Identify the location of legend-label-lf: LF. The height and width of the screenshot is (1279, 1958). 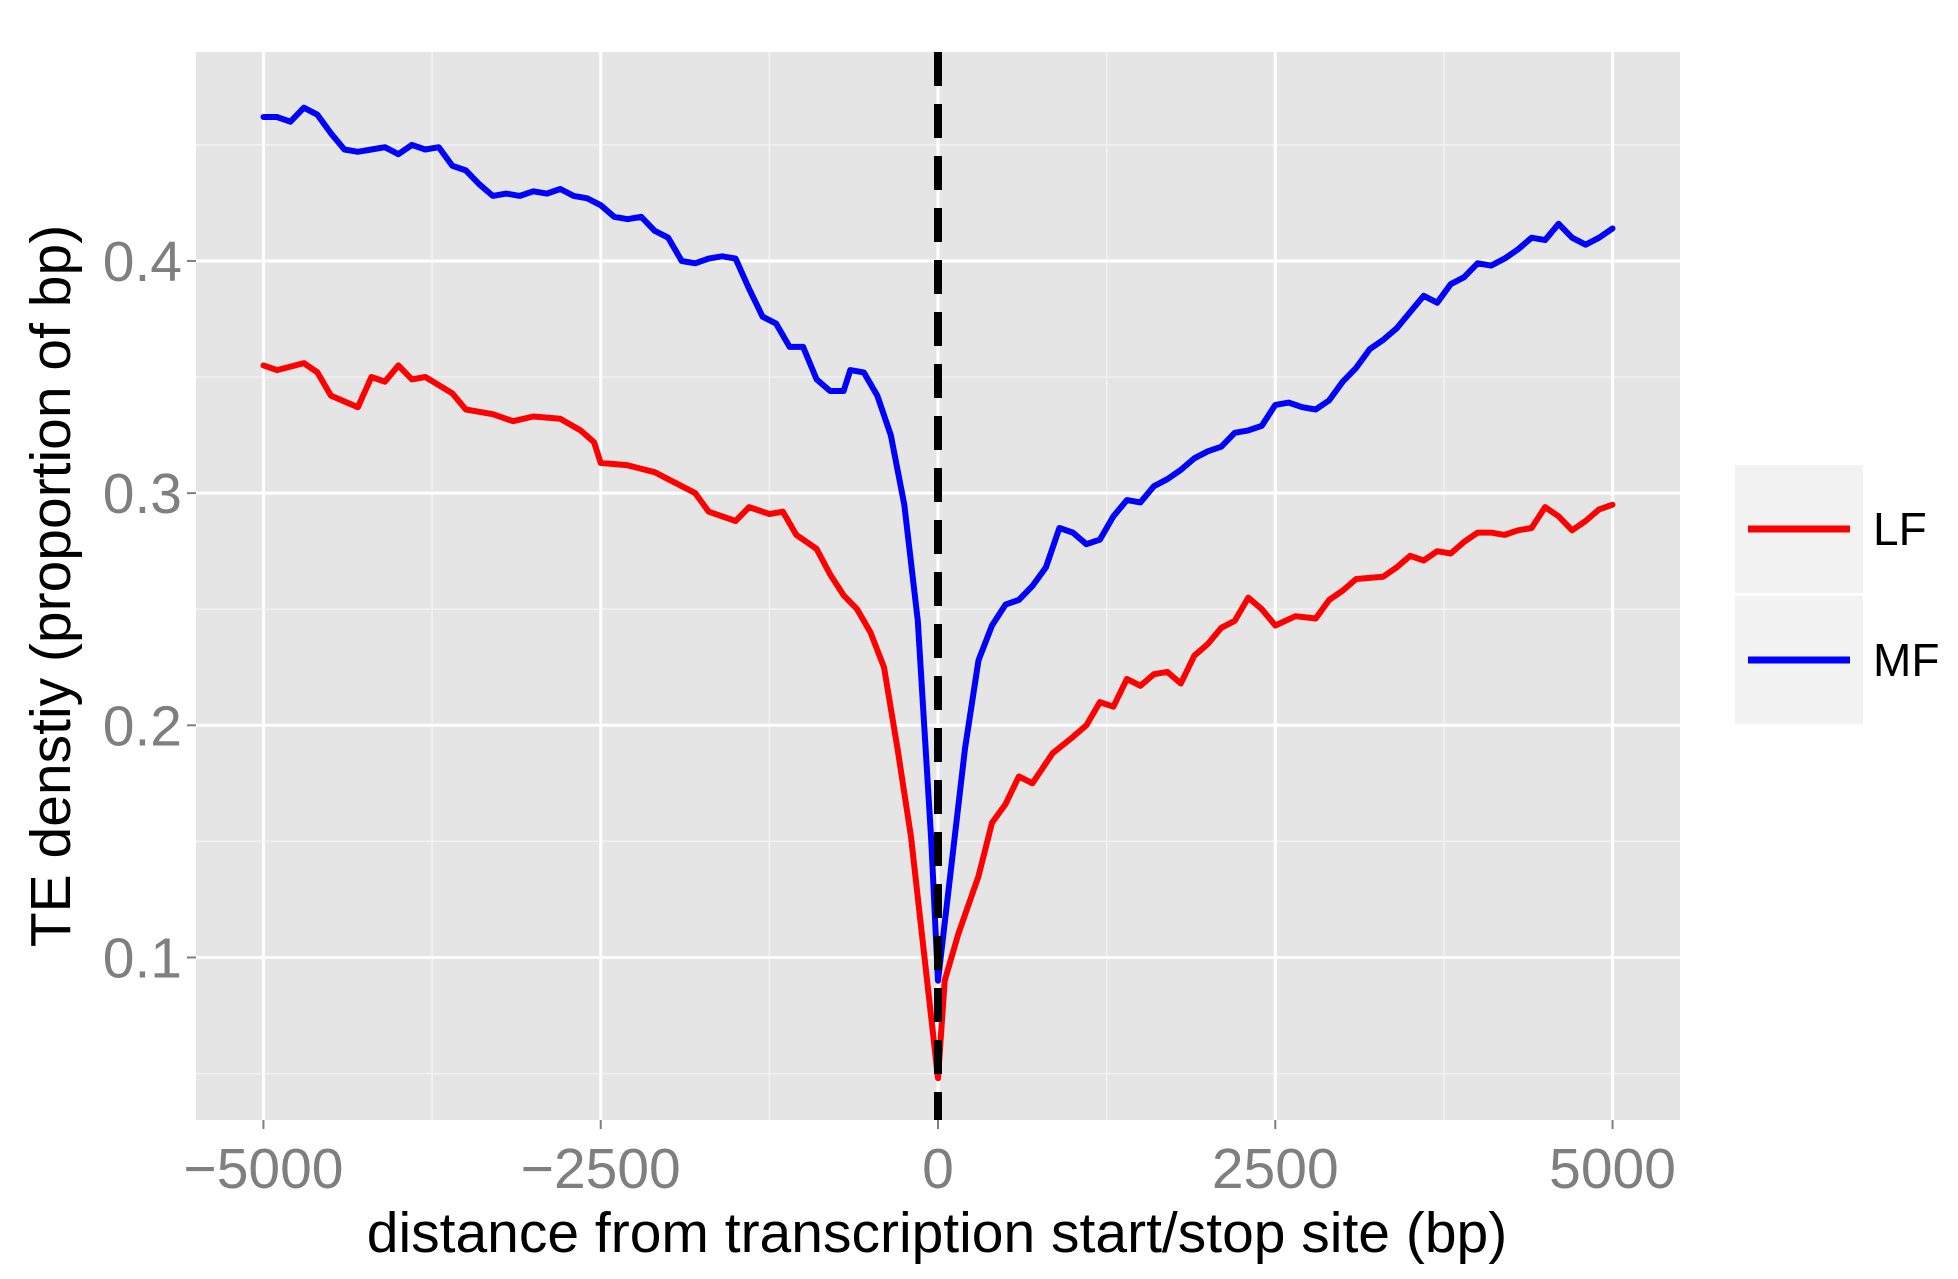
(1900, 529).